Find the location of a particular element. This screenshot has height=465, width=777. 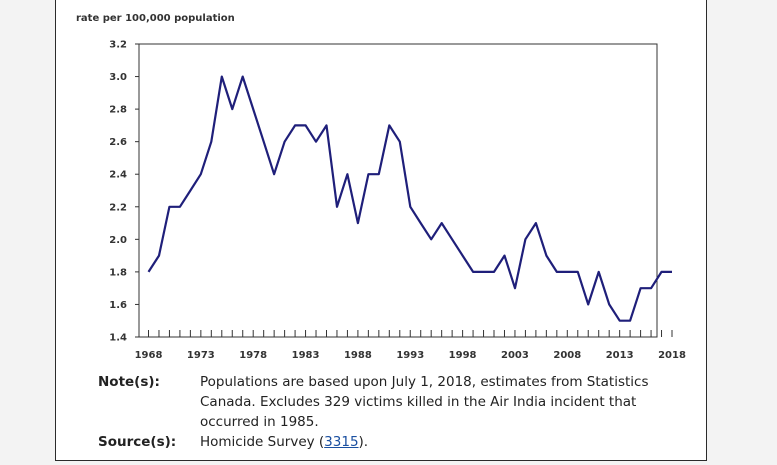

x-tick-label: 2003 is located at coordinates (515, 355).